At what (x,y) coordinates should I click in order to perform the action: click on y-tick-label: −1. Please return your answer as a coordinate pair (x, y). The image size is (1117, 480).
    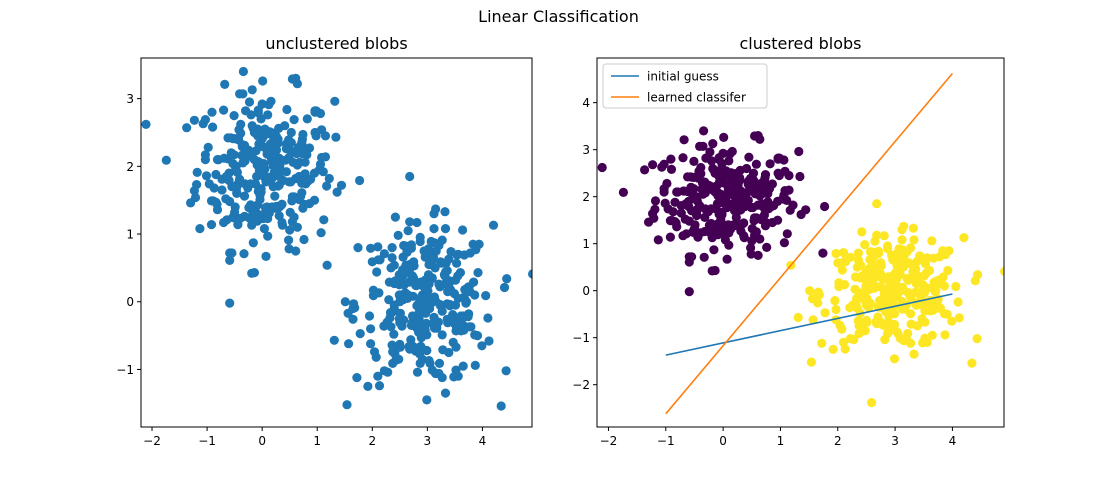
    Looking at the image, I should click on (581, 338).